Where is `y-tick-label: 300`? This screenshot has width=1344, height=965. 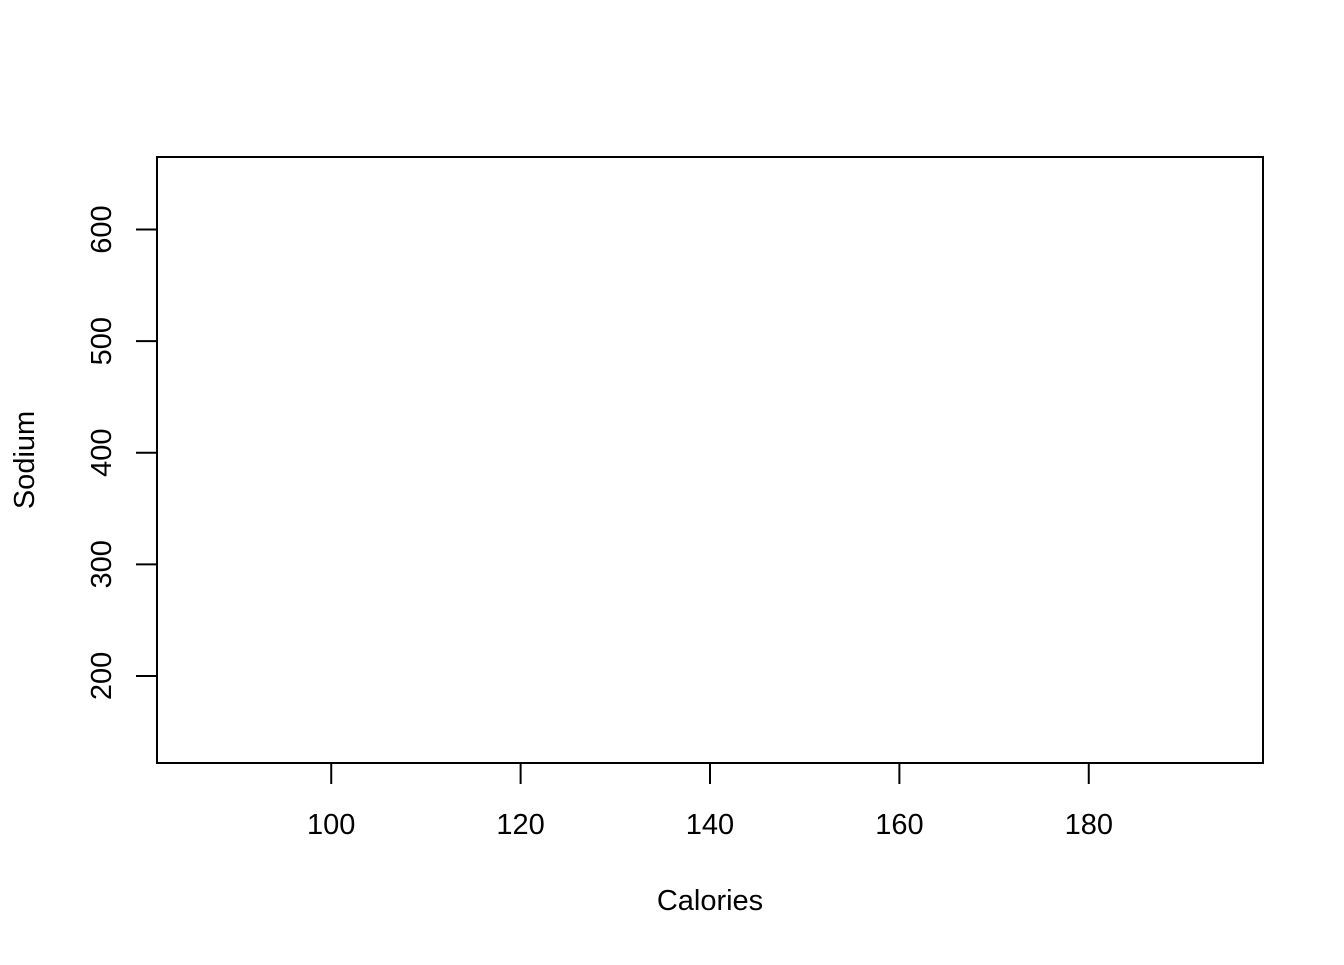 y-tick-label: 300 is located at coordinates (102, 564).